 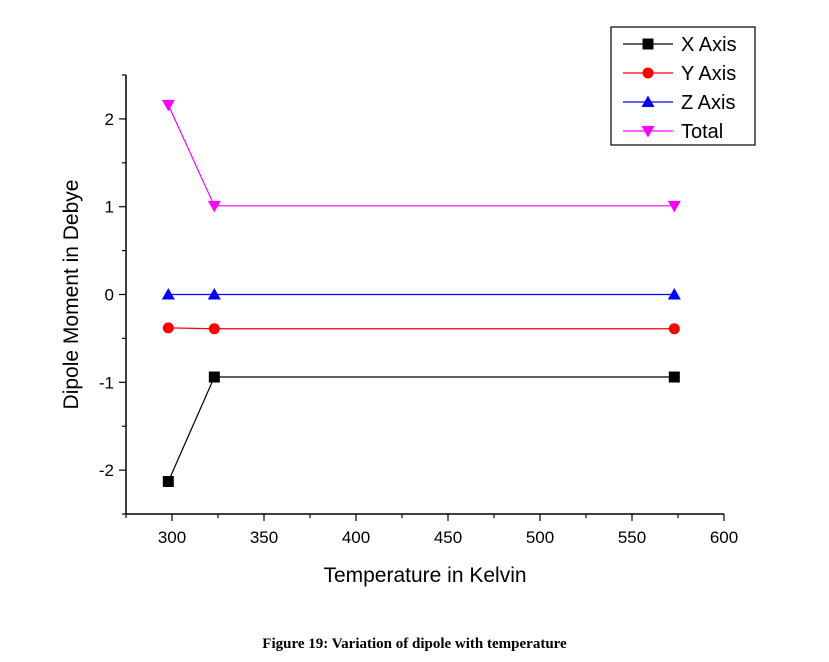 What do you see at coordinates (708, 74) in the screenshot?
I see `legend-label-y-axis: Y Axis` at bounding box center [708, 74].